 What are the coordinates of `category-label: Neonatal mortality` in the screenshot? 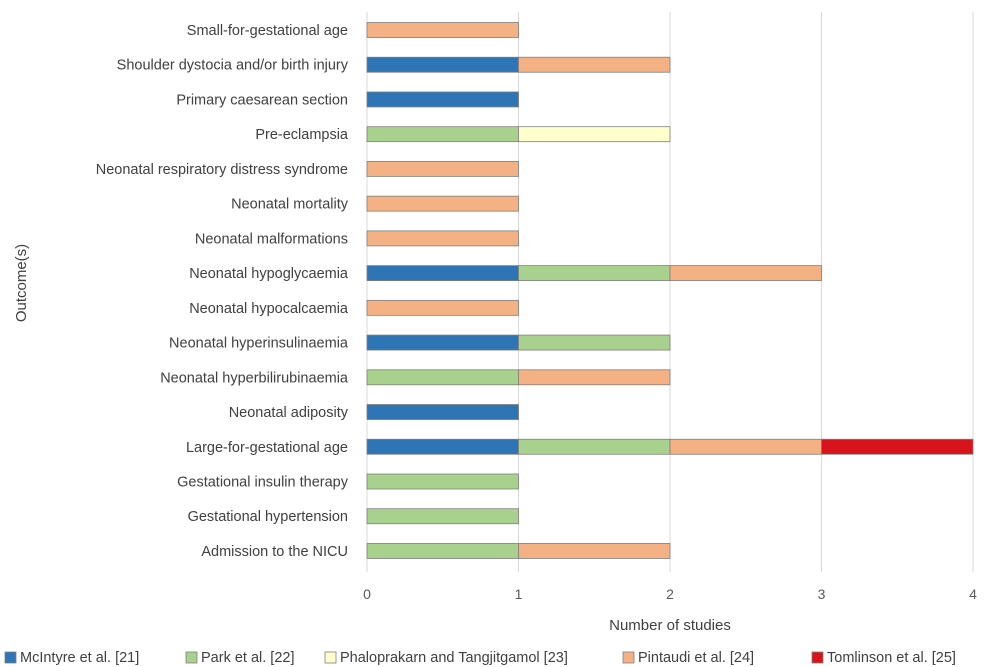 It's located at (290, 205).